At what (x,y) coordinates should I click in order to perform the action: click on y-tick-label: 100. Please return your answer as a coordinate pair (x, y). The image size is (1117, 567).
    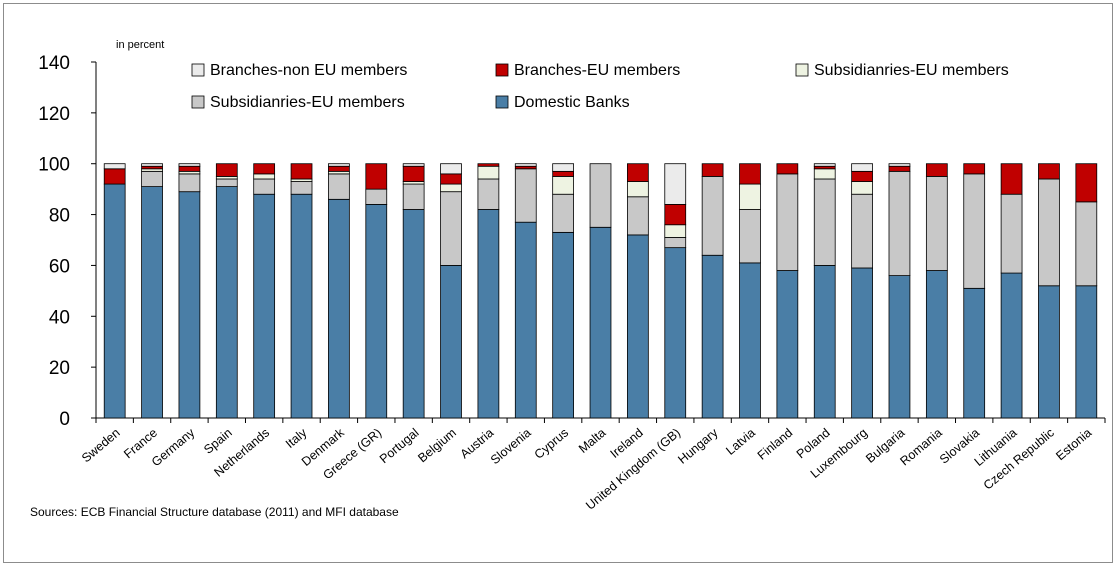
    Looking at the image, I should click on (54, 165).